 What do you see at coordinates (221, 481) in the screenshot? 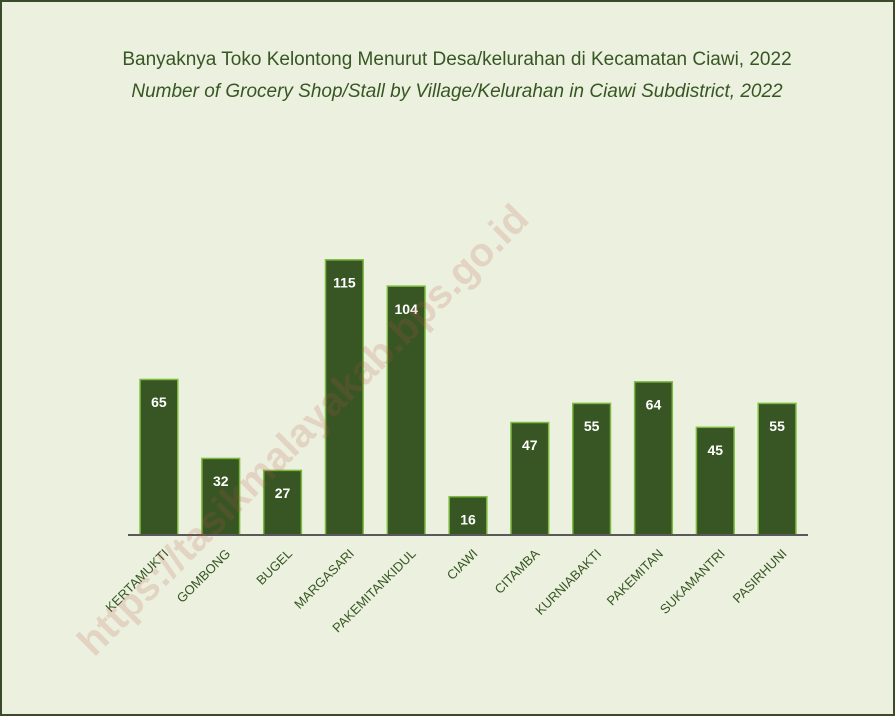
I see `value-label: 32` at bounding box center [221, 481].